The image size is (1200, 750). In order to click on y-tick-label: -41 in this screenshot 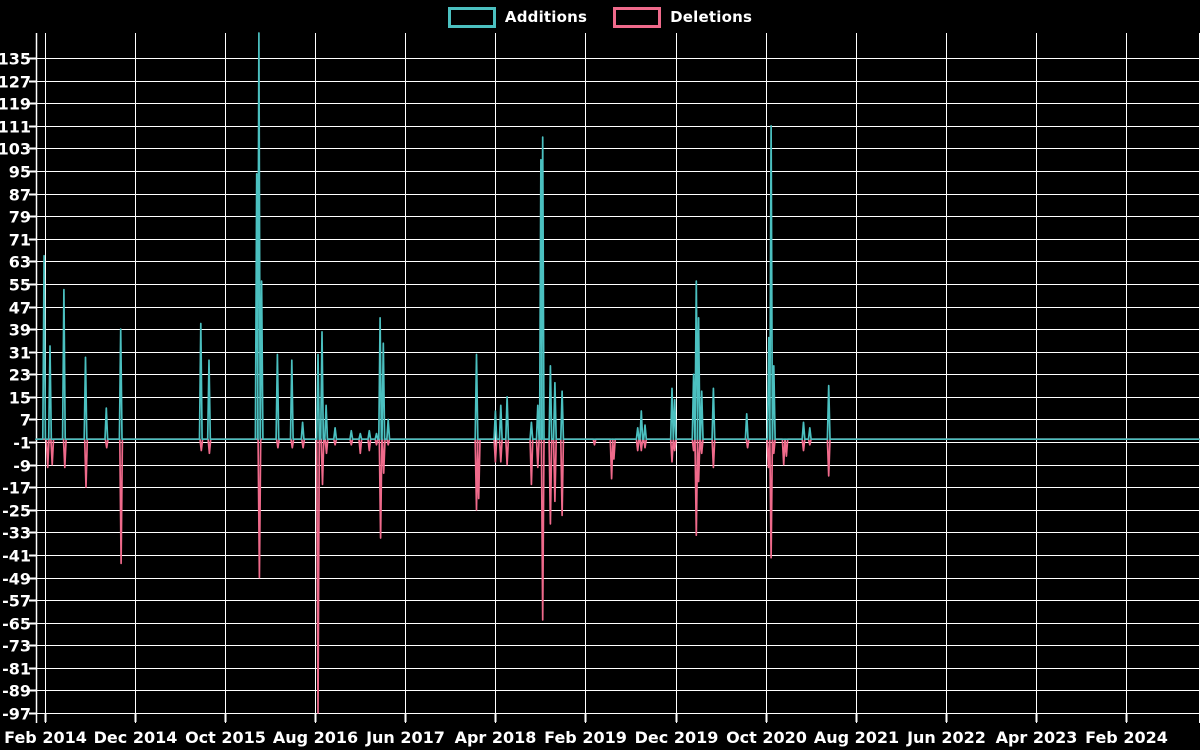, I will do `click(16, 556)`.